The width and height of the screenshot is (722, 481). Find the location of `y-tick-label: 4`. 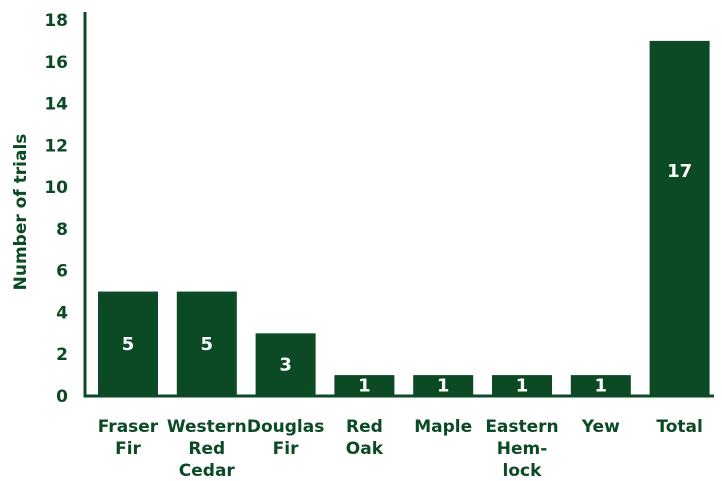

y-tick-label: 4 is located at coordinates (62, 313).